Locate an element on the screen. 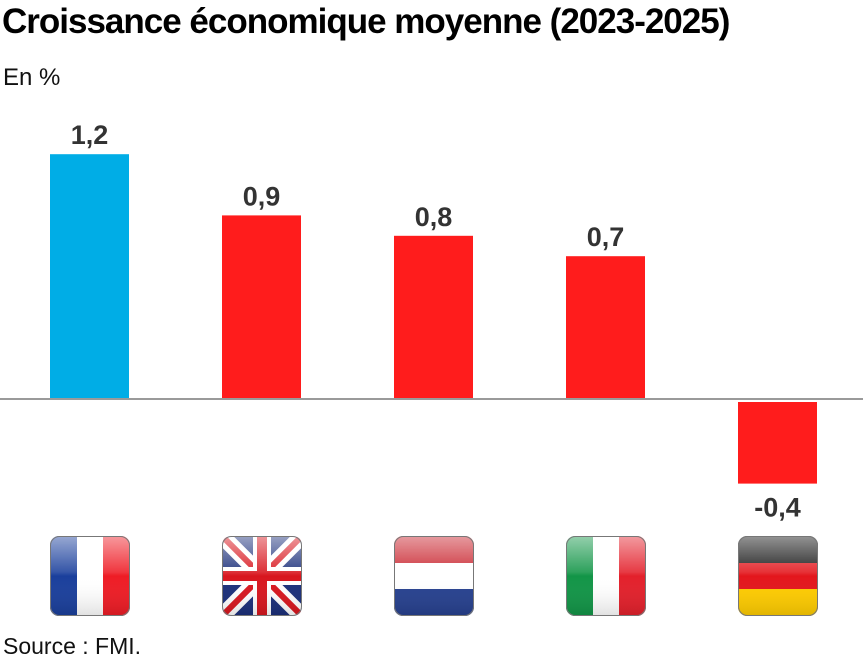  flag-italy-icon is located at coordinates (606, 576).